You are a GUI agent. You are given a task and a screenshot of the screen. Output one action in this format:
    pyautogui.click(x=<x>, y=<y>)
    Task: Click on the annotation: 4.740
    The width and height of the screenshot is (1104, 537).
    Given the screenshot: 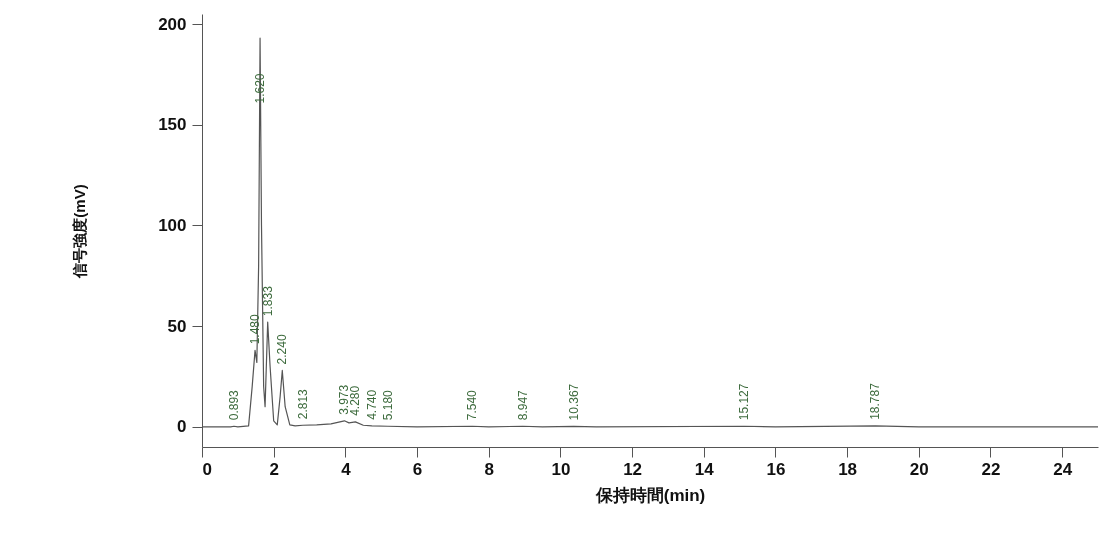 What is the action you would take?
    pyautogui.click(x=371, y=404)
    